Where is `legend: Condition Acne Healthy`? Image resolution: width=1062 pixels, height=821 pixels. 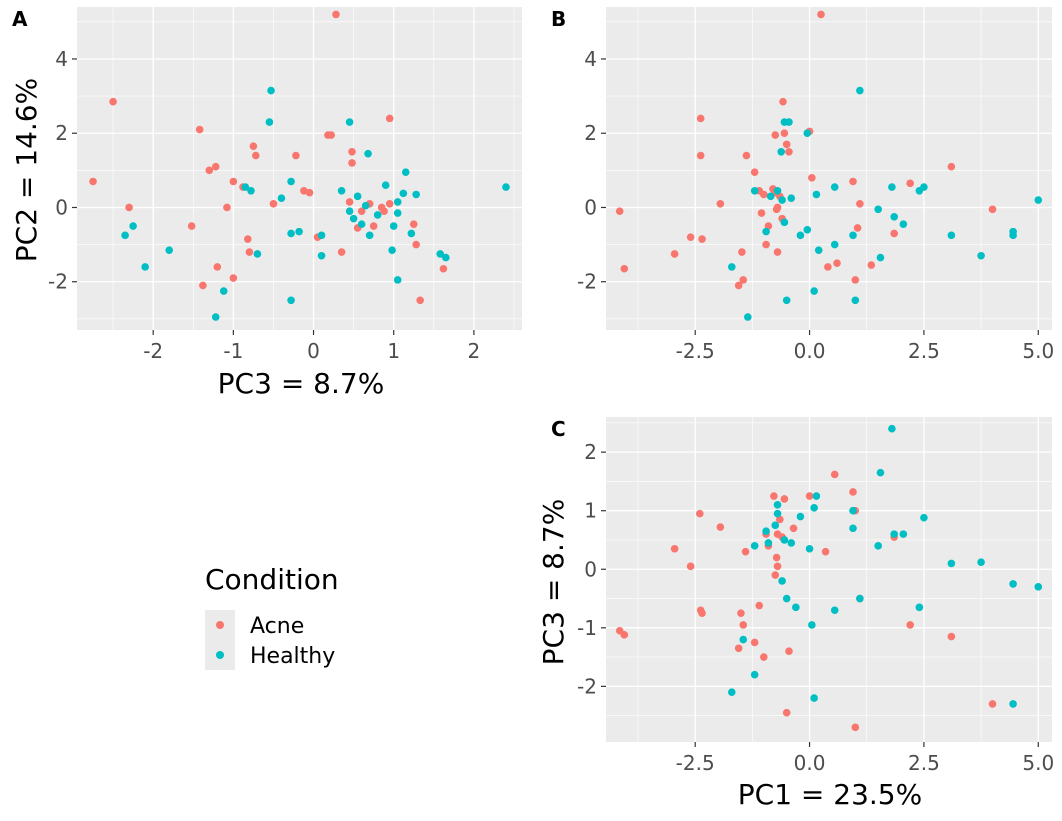 legend: Condition Acne Healthy is located at coordinates (272, 616).